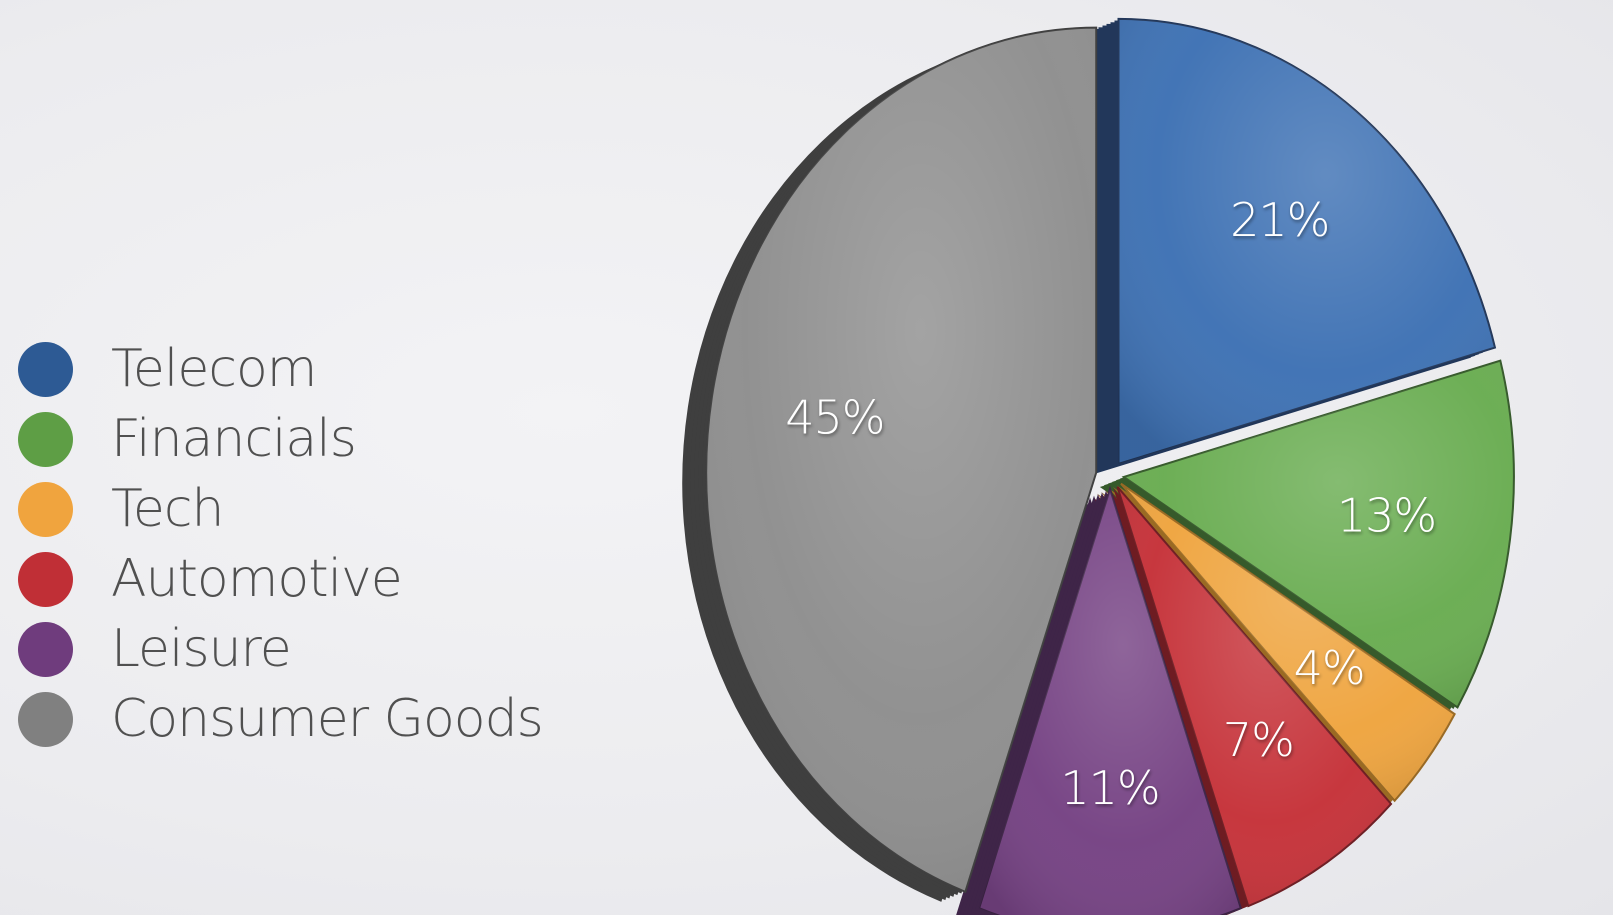 The width and height of the screenshot is (1613, 915). I want to click on legend-item-telecom: Telecom, so click(280, 369).